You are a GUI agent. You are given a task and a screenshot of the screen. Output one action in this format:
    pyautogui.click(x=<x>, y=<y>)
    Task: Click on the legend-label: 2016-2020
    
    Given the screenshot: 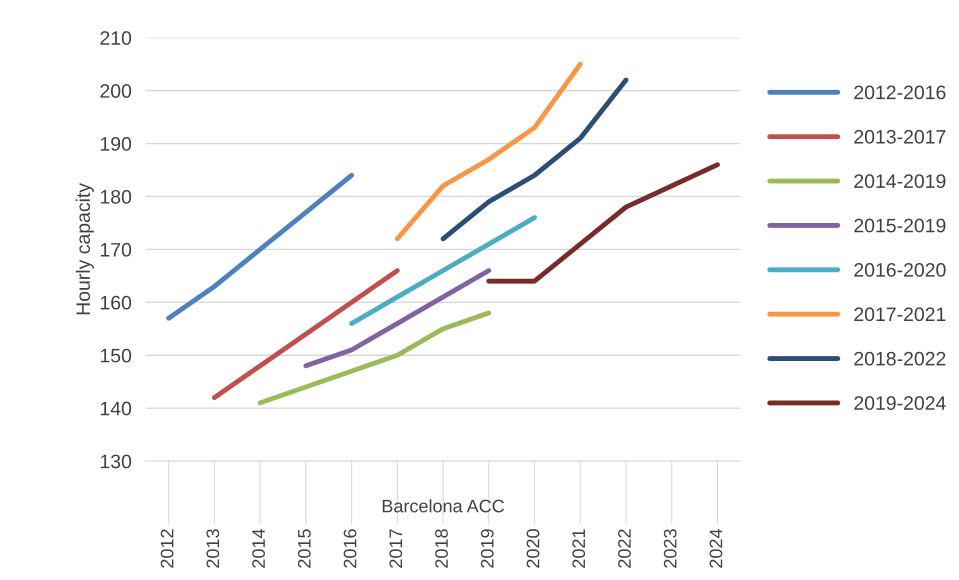 What is the action you would take?
    pyautogui.click(x=900, y=270)
    